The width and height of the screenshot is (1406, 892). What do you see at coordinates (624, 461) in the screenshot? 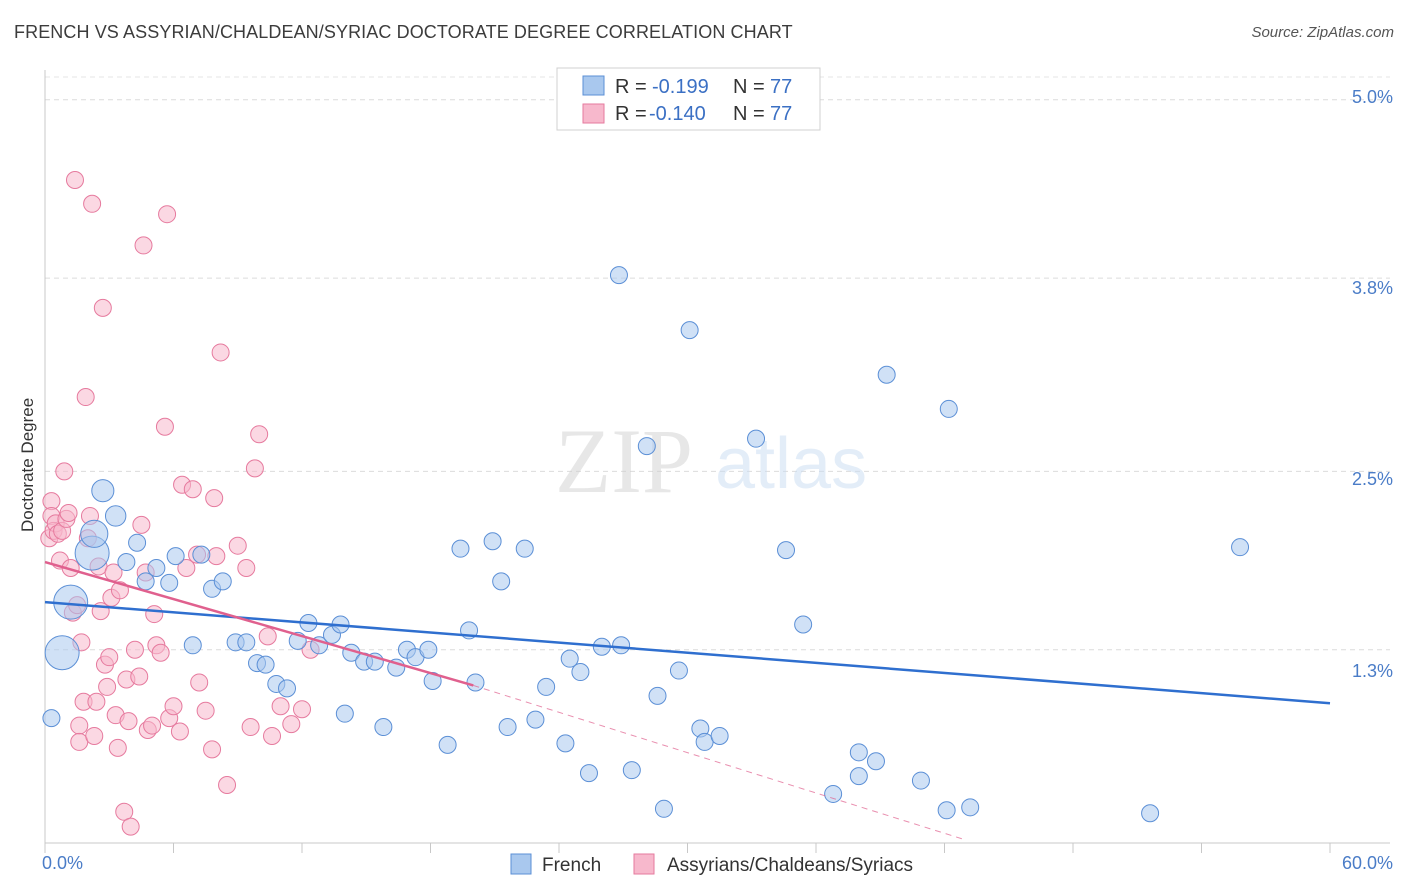
I see `watermark-zip: ZIP` at bounding box center [624, 461].